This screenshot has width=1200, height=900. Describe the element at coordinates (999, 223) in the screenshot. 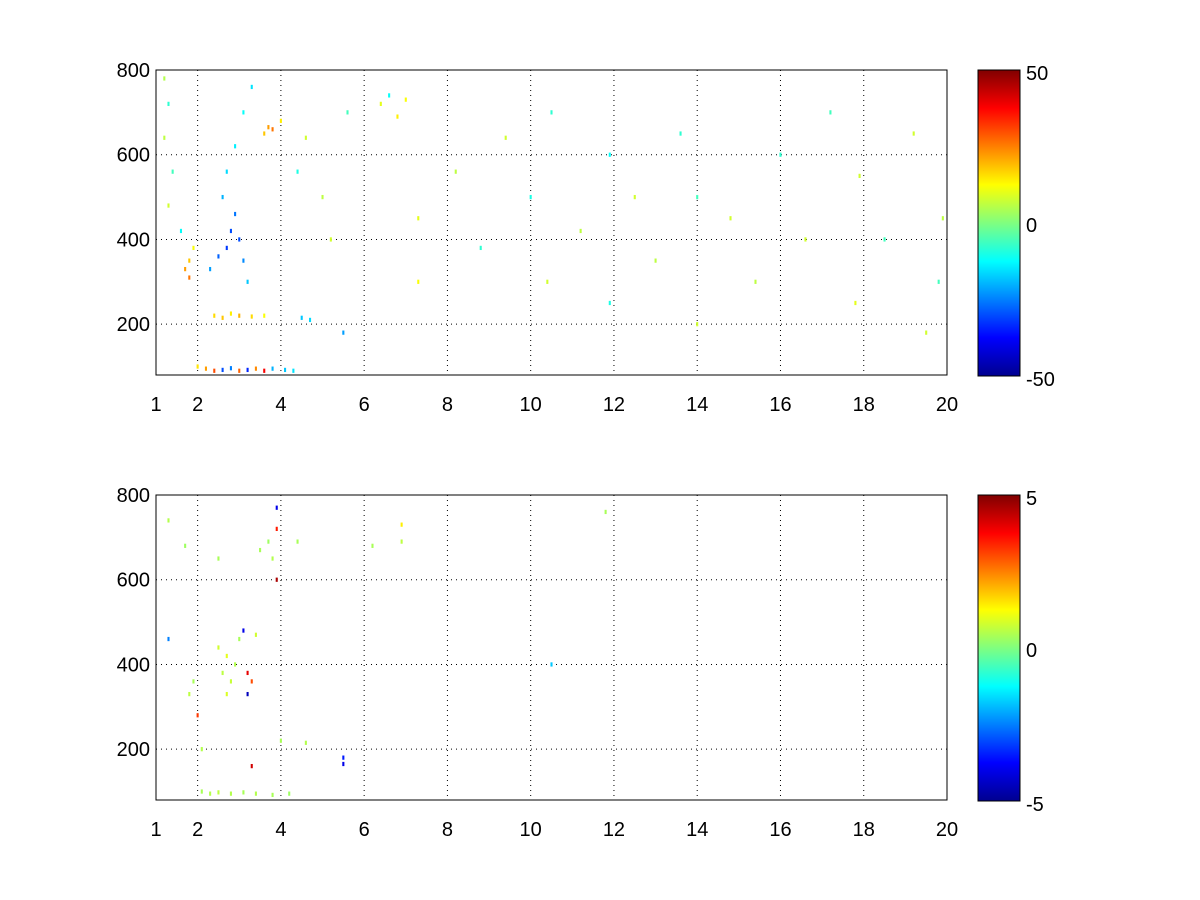

I see `top-colorbar-frame` at that location.